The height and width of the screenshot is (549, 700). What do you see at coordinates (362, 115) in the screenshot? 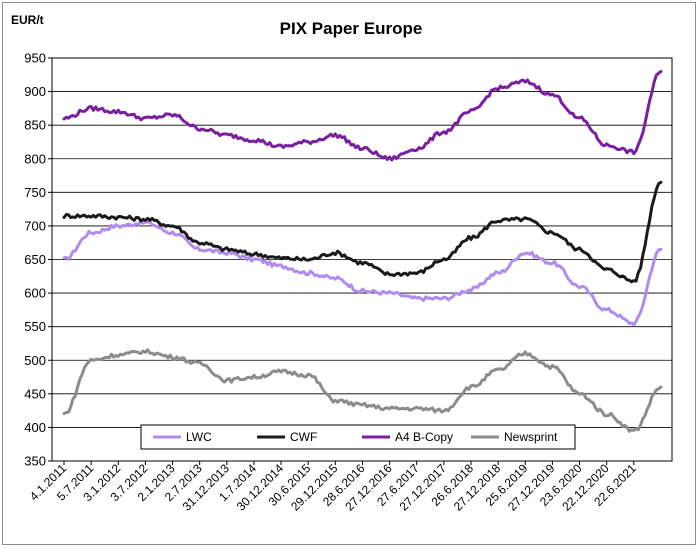
I see `series-line-a4-b-copy` at bounding box center [362, 115].